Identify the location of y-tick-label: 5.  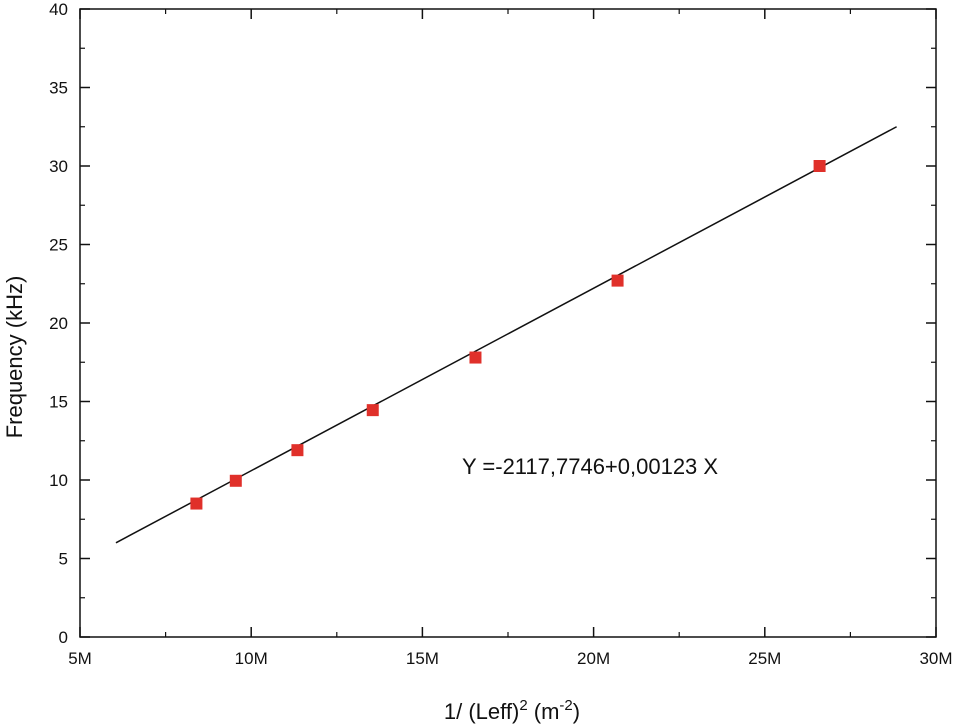
(63, 559).